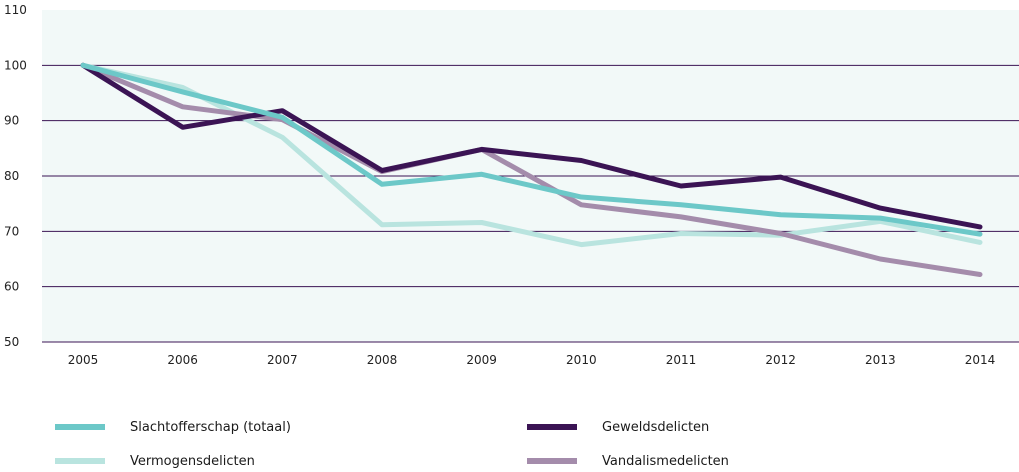 This screenshot has height=472, width=1019. I want to click on legend-label: Vandalismedelicten, so click(665, 461).